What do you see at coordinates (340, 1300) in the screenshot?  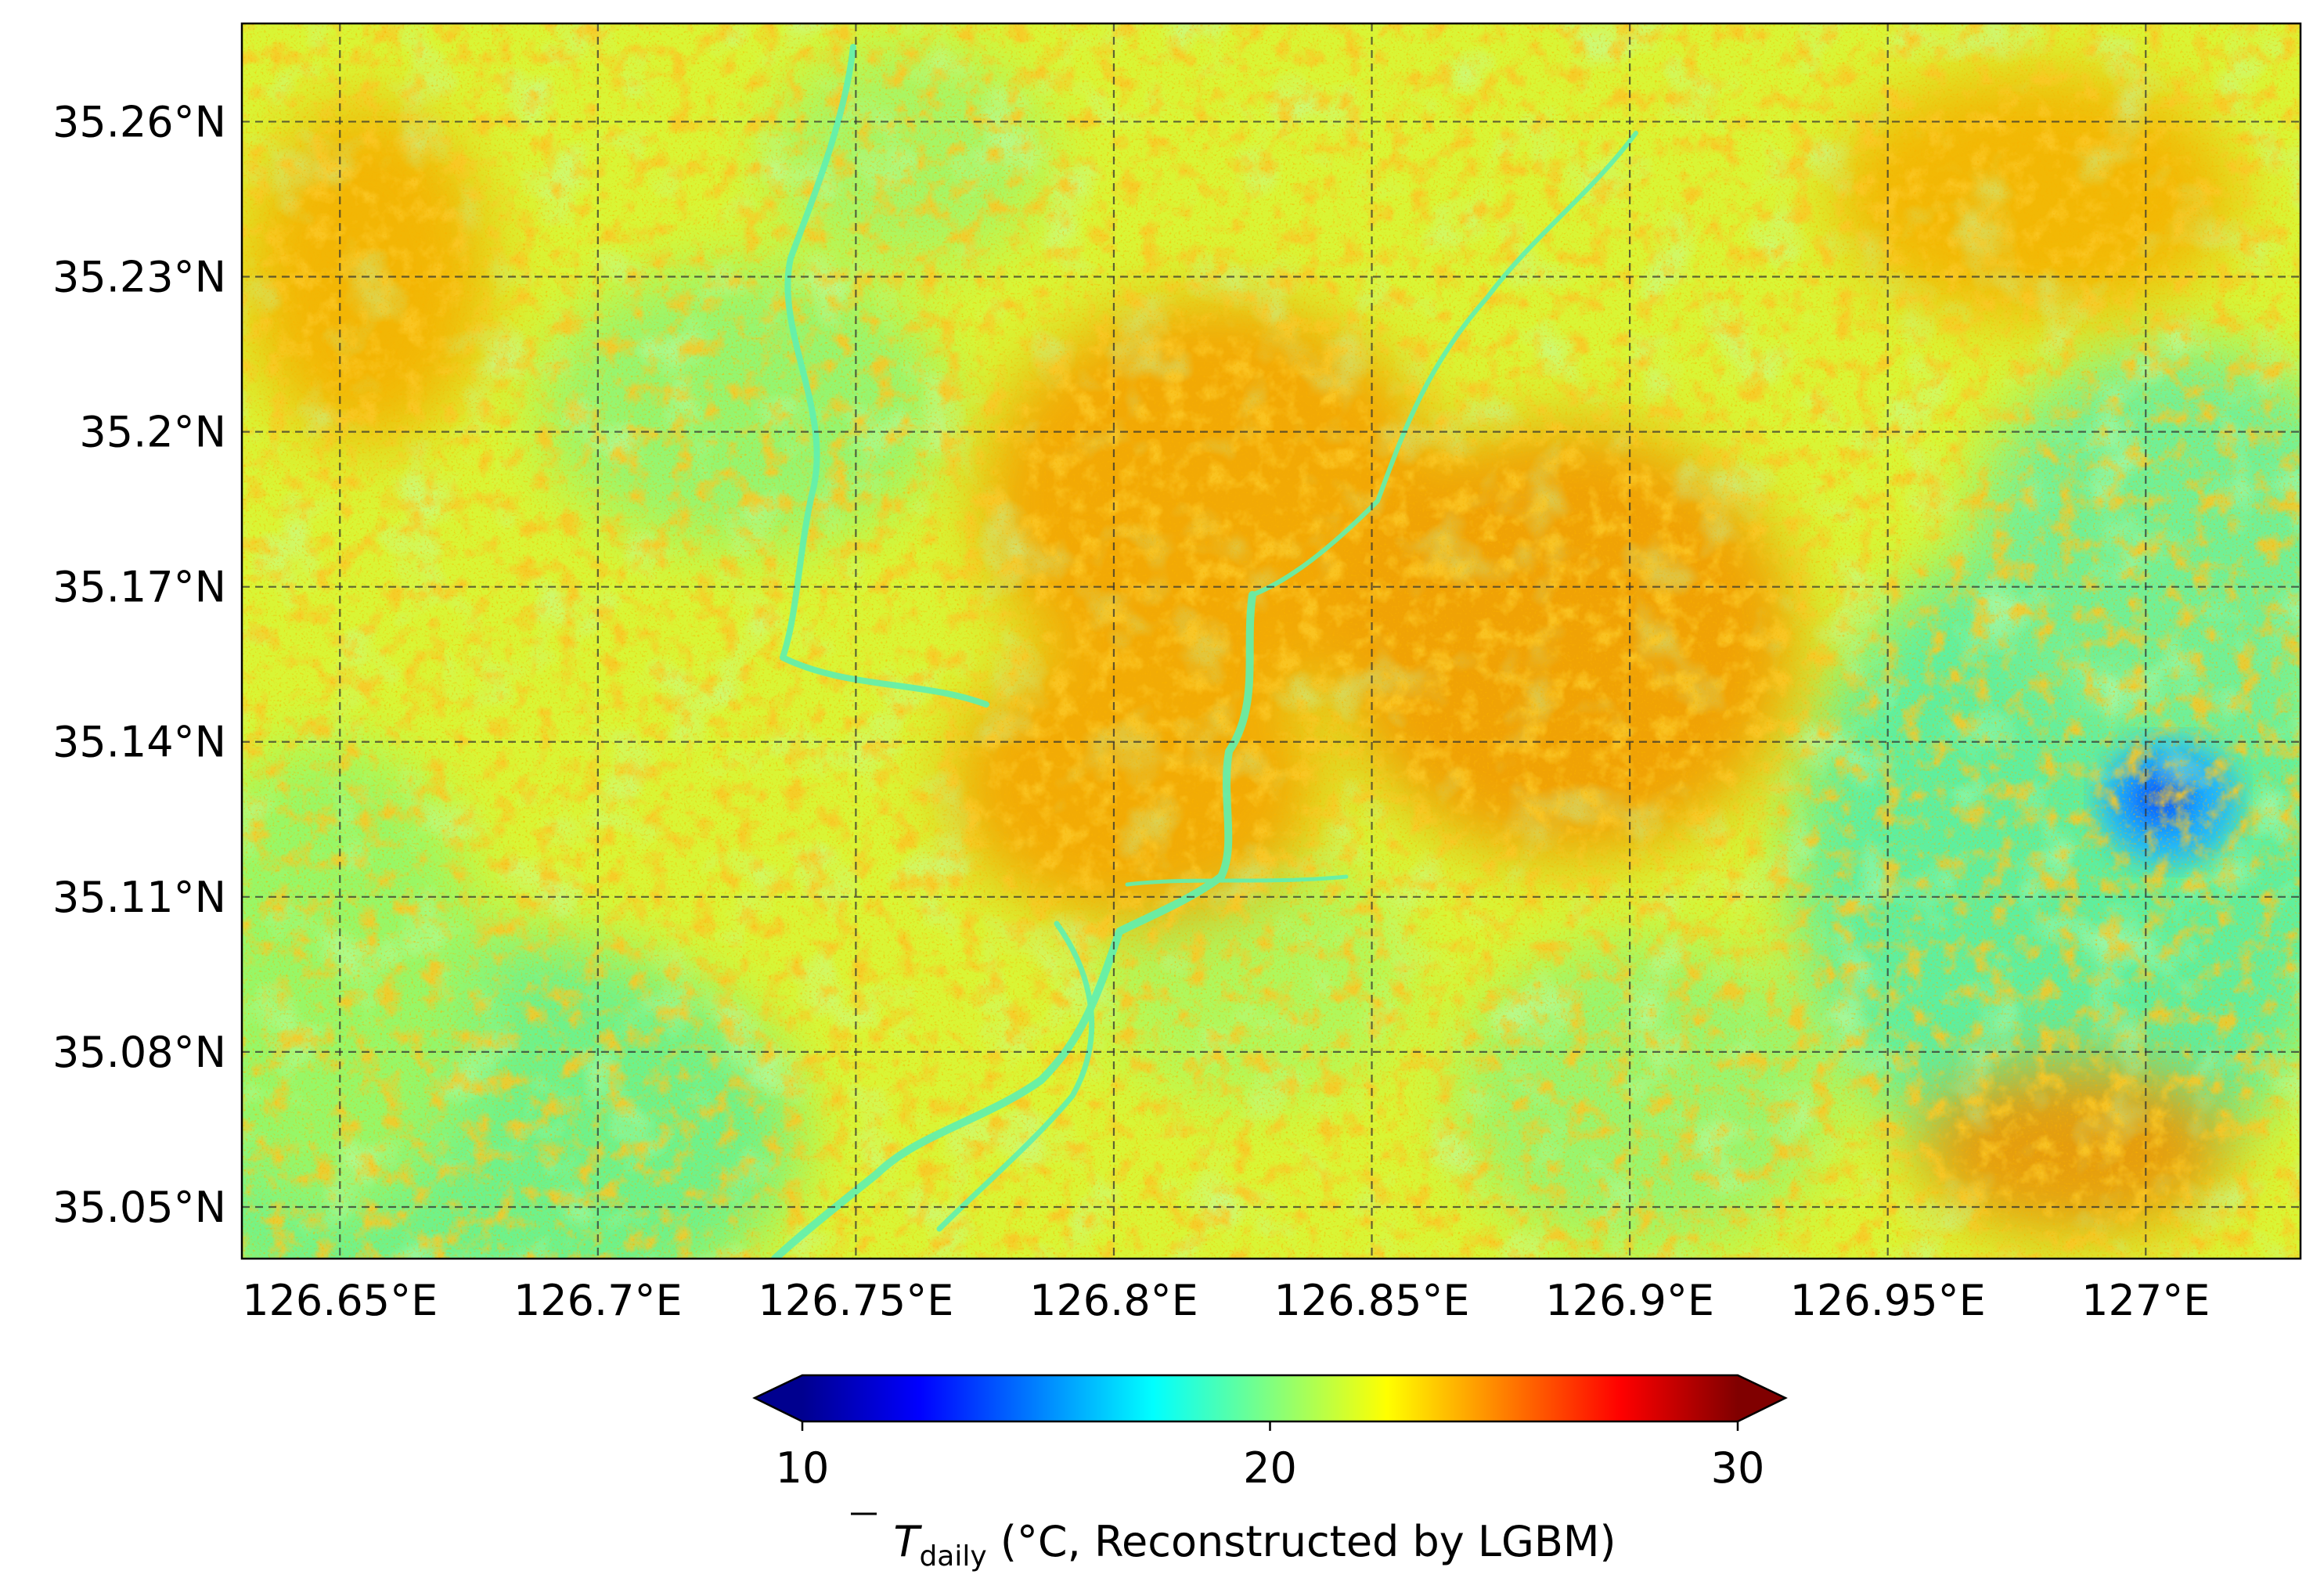 I see `longitude-tick-label: 126.65°E` at bounding box center [340, 1300].